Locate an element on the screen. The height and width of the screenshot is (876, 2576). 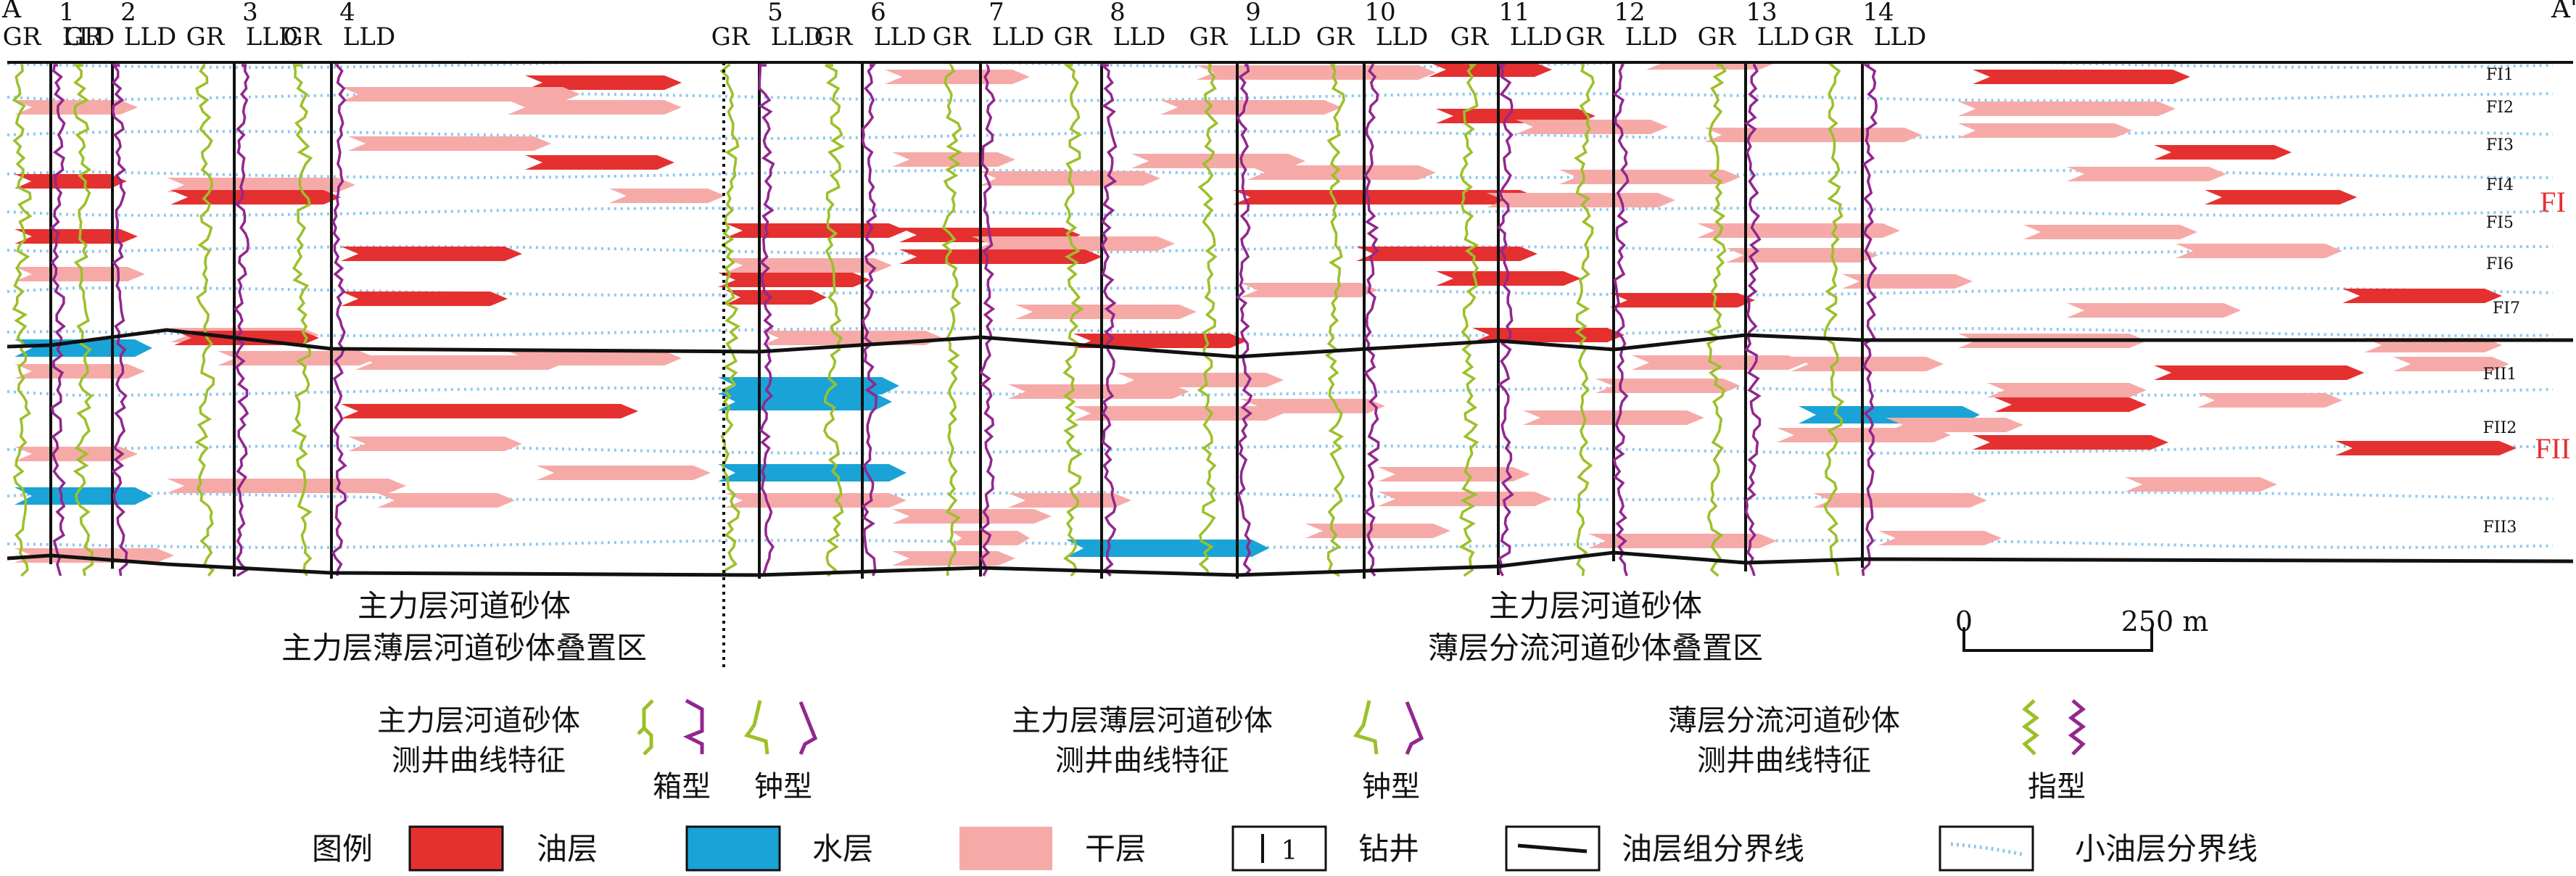
group-label-fii: FII is located at coordinates (2553, 449).